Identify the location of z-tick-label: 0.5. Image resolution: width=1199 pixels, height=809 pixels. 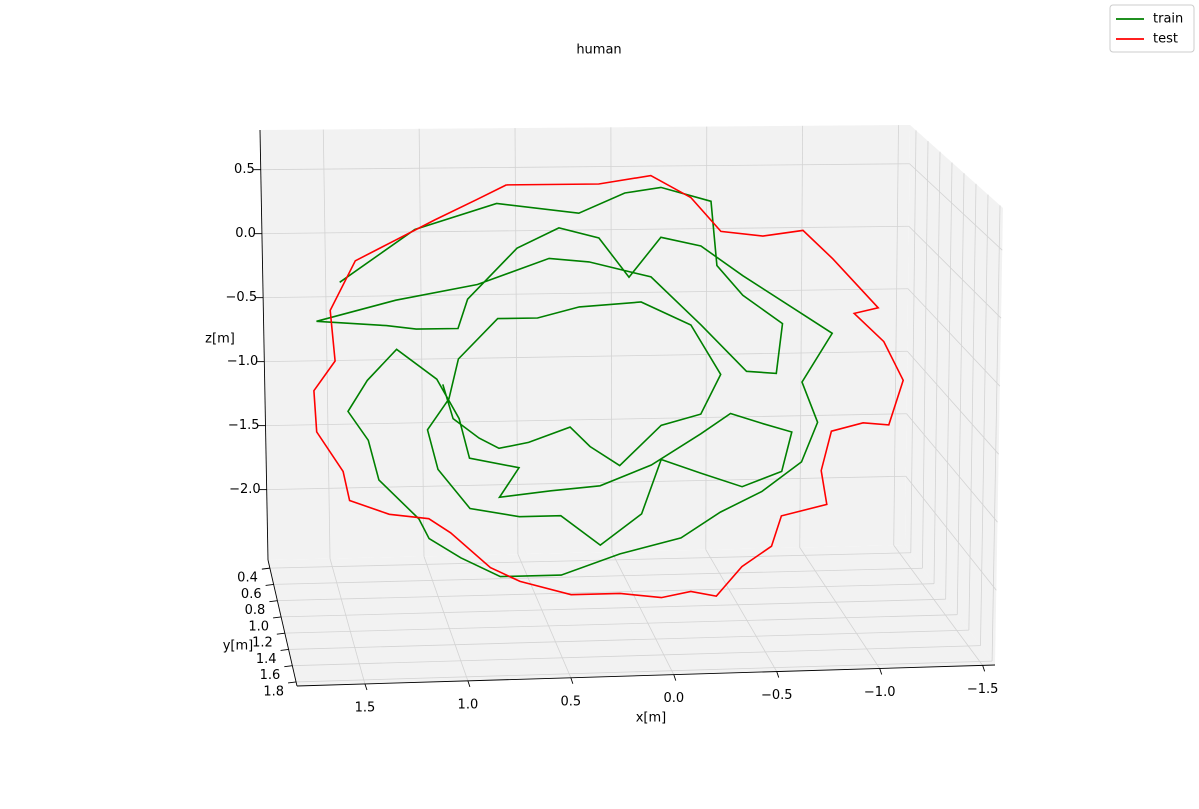
(244, 169).